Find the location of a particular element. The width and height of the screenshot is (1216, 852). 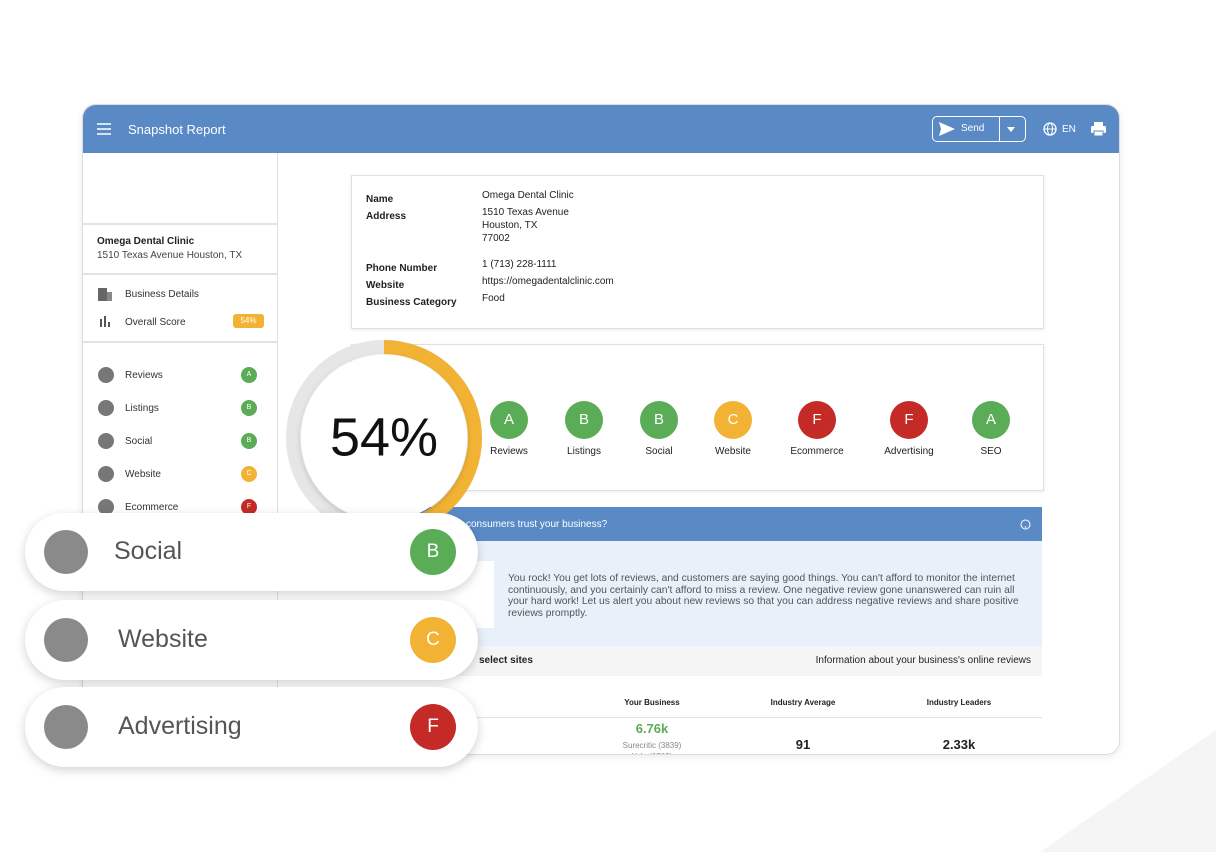

info-value: 77002 is located at coordinates (496, 238).